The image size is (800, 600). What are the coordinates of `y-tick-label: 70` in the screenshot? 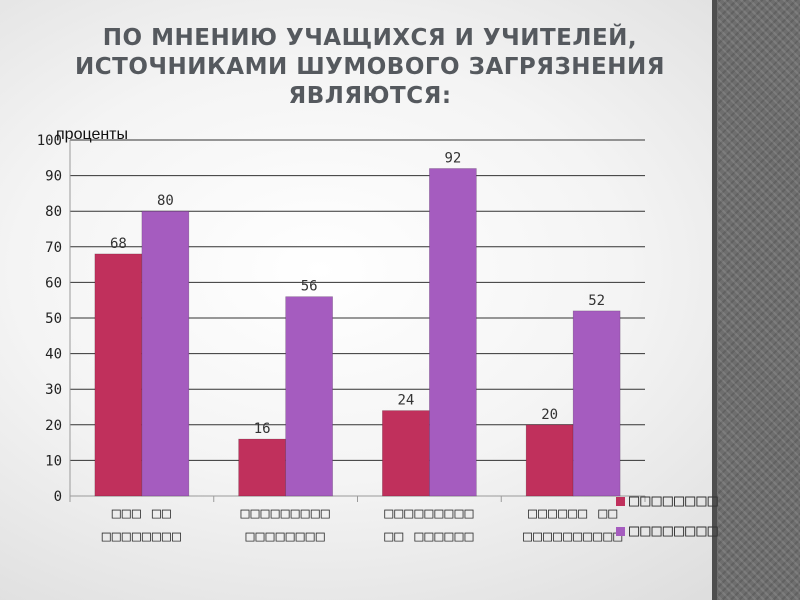 It's located at (53, 248).